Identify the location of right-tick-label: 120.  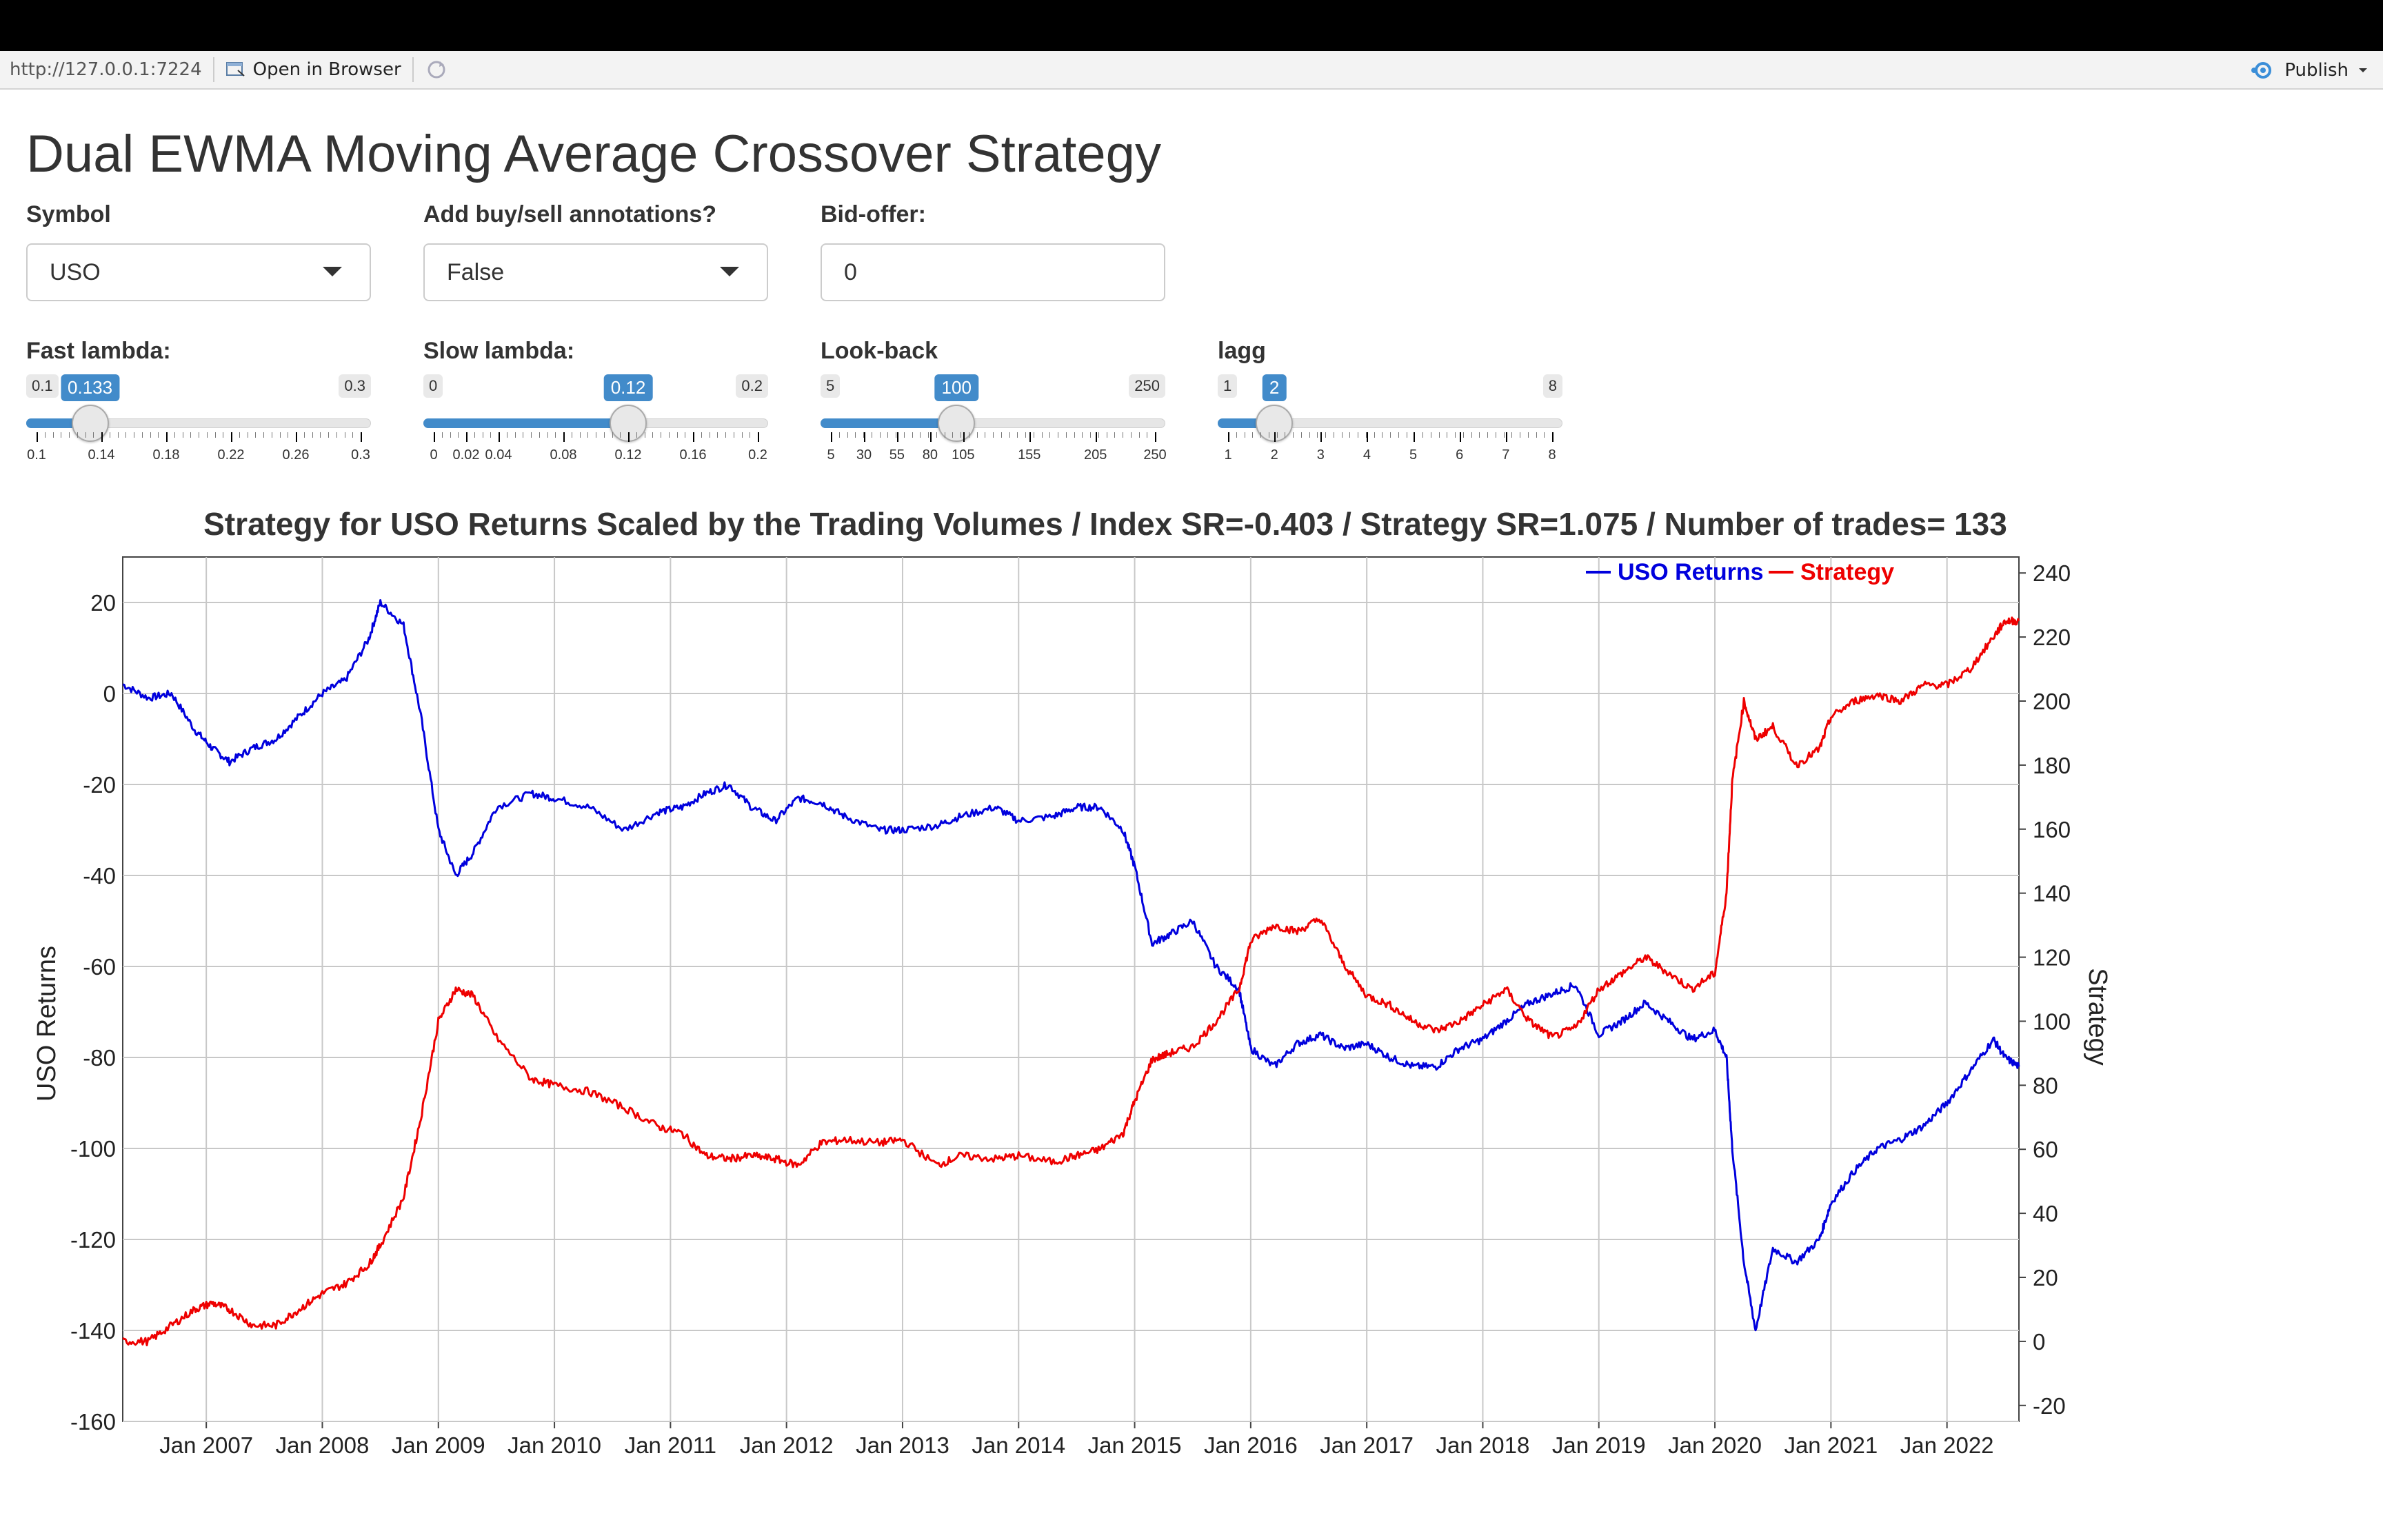
(2052, 958).